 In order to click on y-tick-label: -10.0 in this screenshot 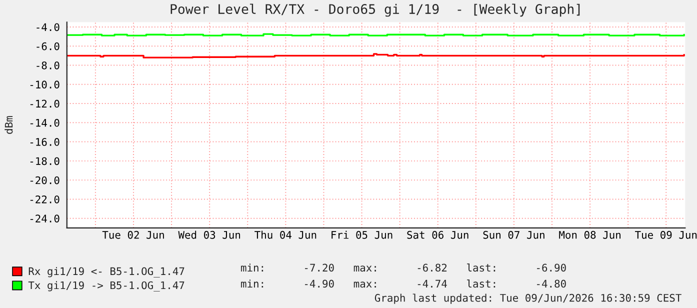, I will do `click(45, 84)`.